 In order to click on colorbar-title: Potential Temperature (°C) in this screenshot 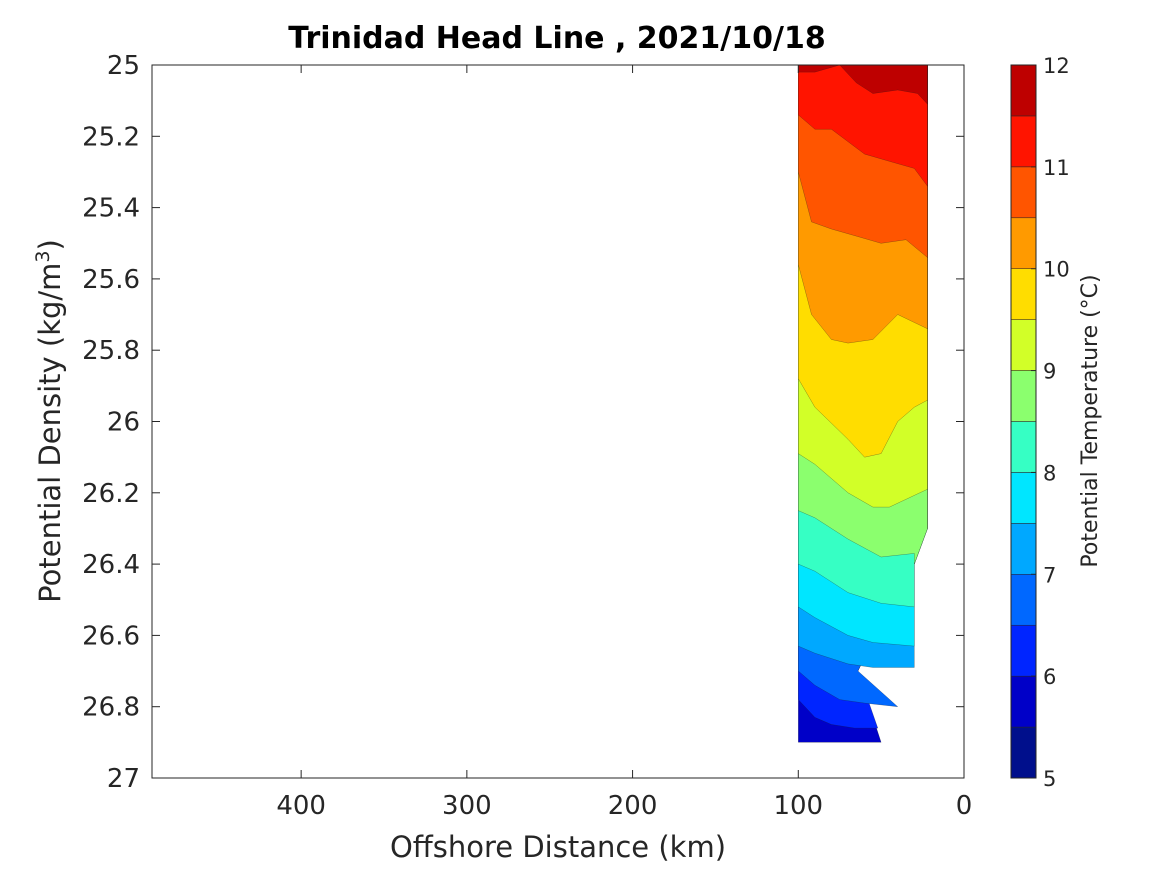, I will do `click(1090, 420)`.